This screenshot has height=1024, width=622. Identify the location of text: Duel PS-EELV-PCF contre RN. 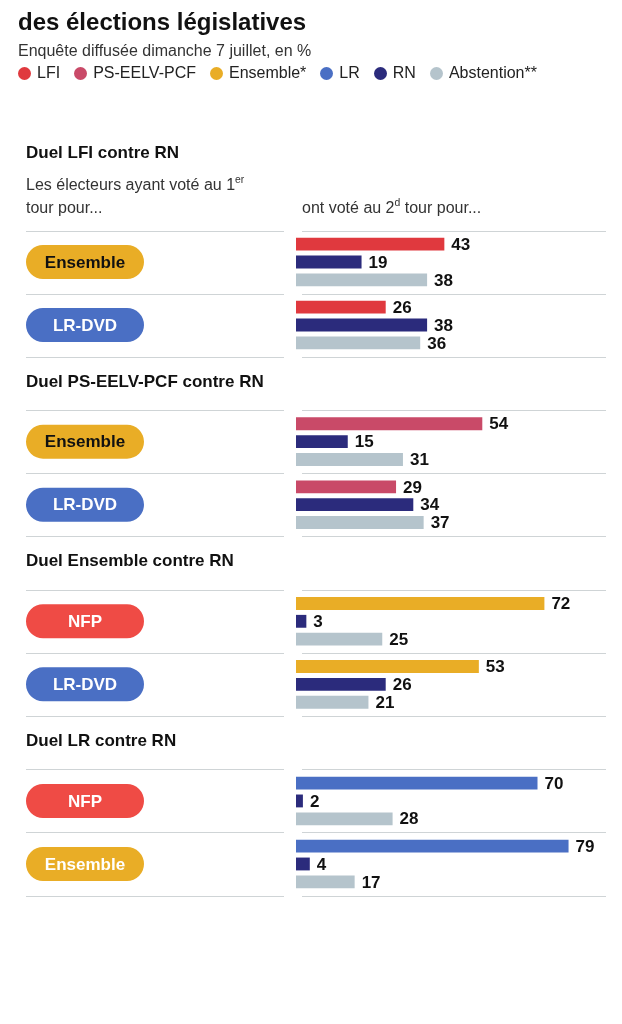
(145, 381).